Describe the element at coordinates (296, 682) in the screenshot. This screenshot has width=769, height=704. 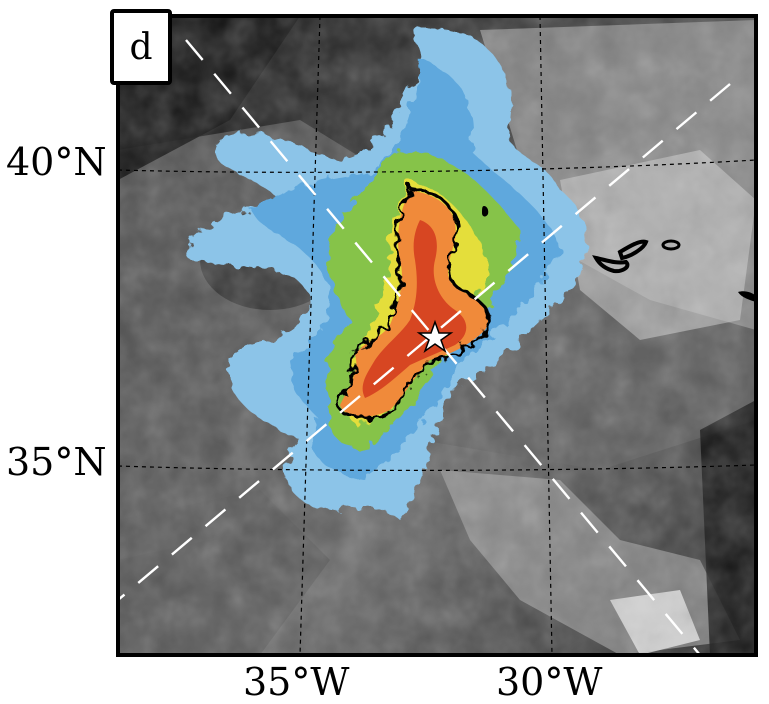
I see `lon-label-35w: 35°W` at that location.